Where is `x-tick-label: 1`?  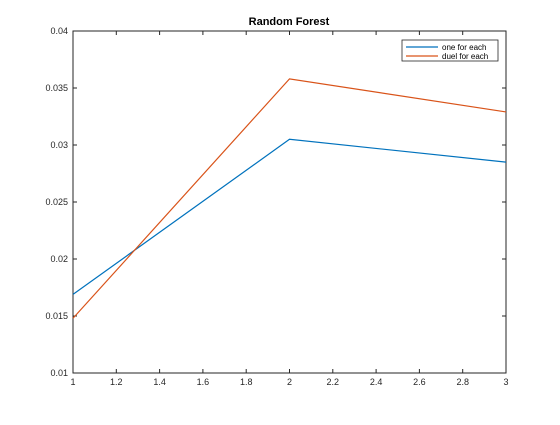
x-tick-label: 1 is located at coordinates (72, 382).